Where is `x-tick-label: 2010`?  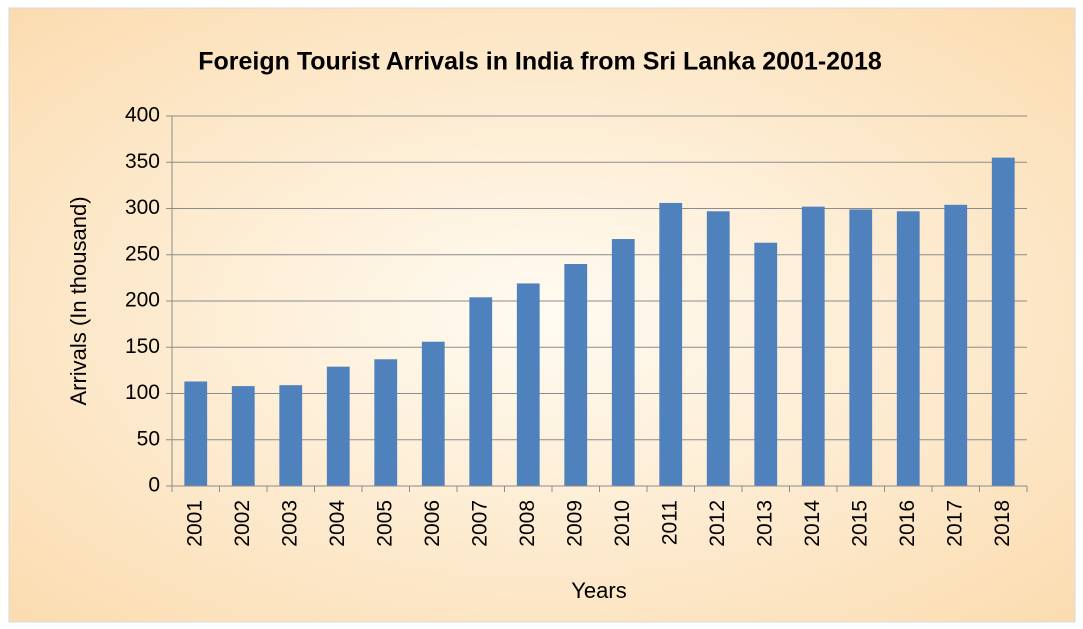
x-tick-label: 2010 is located at coordinates (622, 523).